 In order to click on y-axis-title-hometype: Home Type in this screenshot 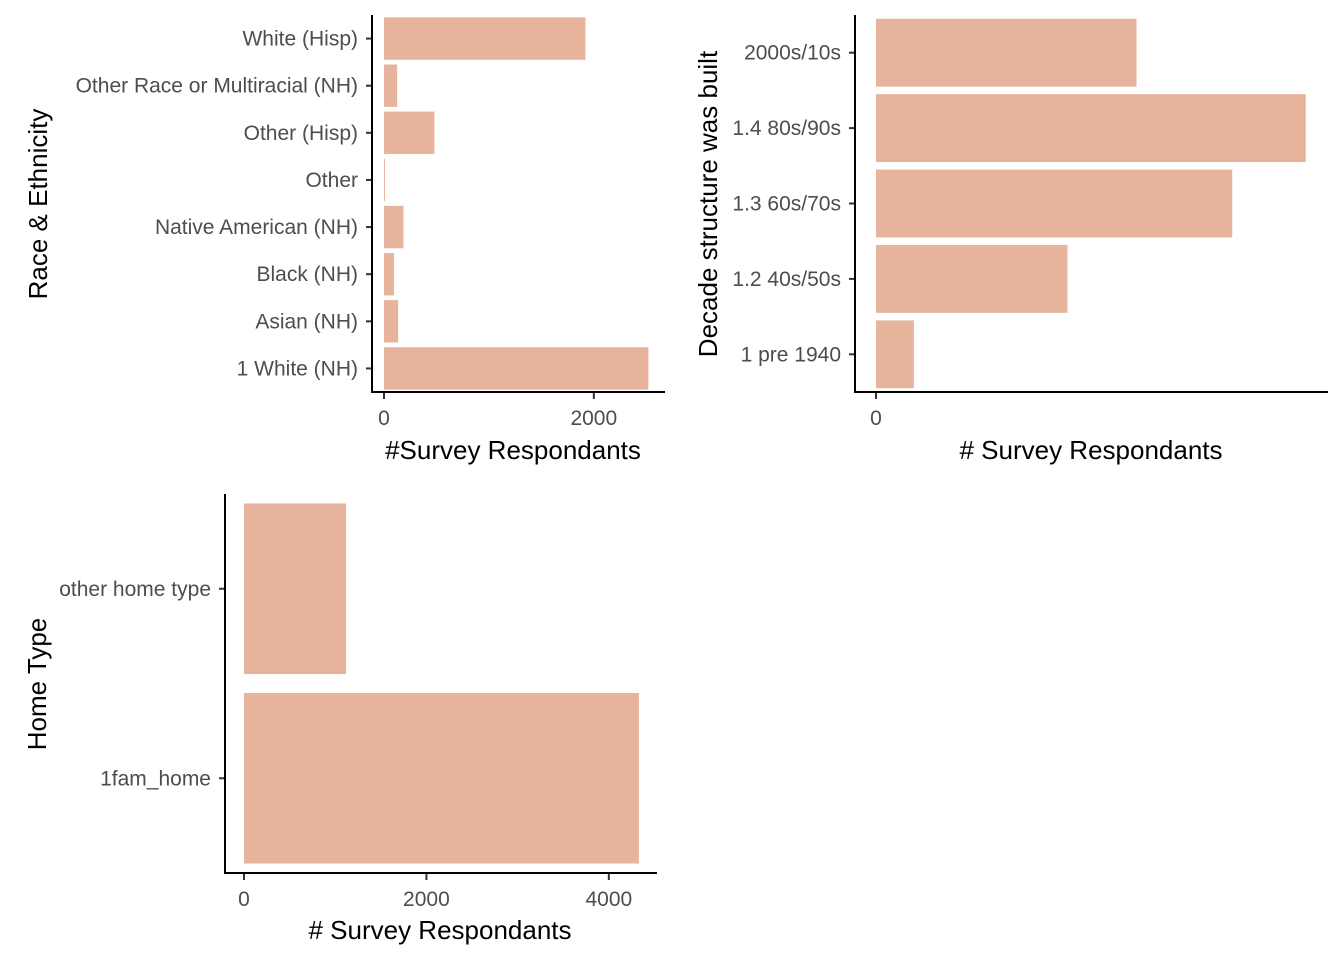, I will do `click(37, 684)`.